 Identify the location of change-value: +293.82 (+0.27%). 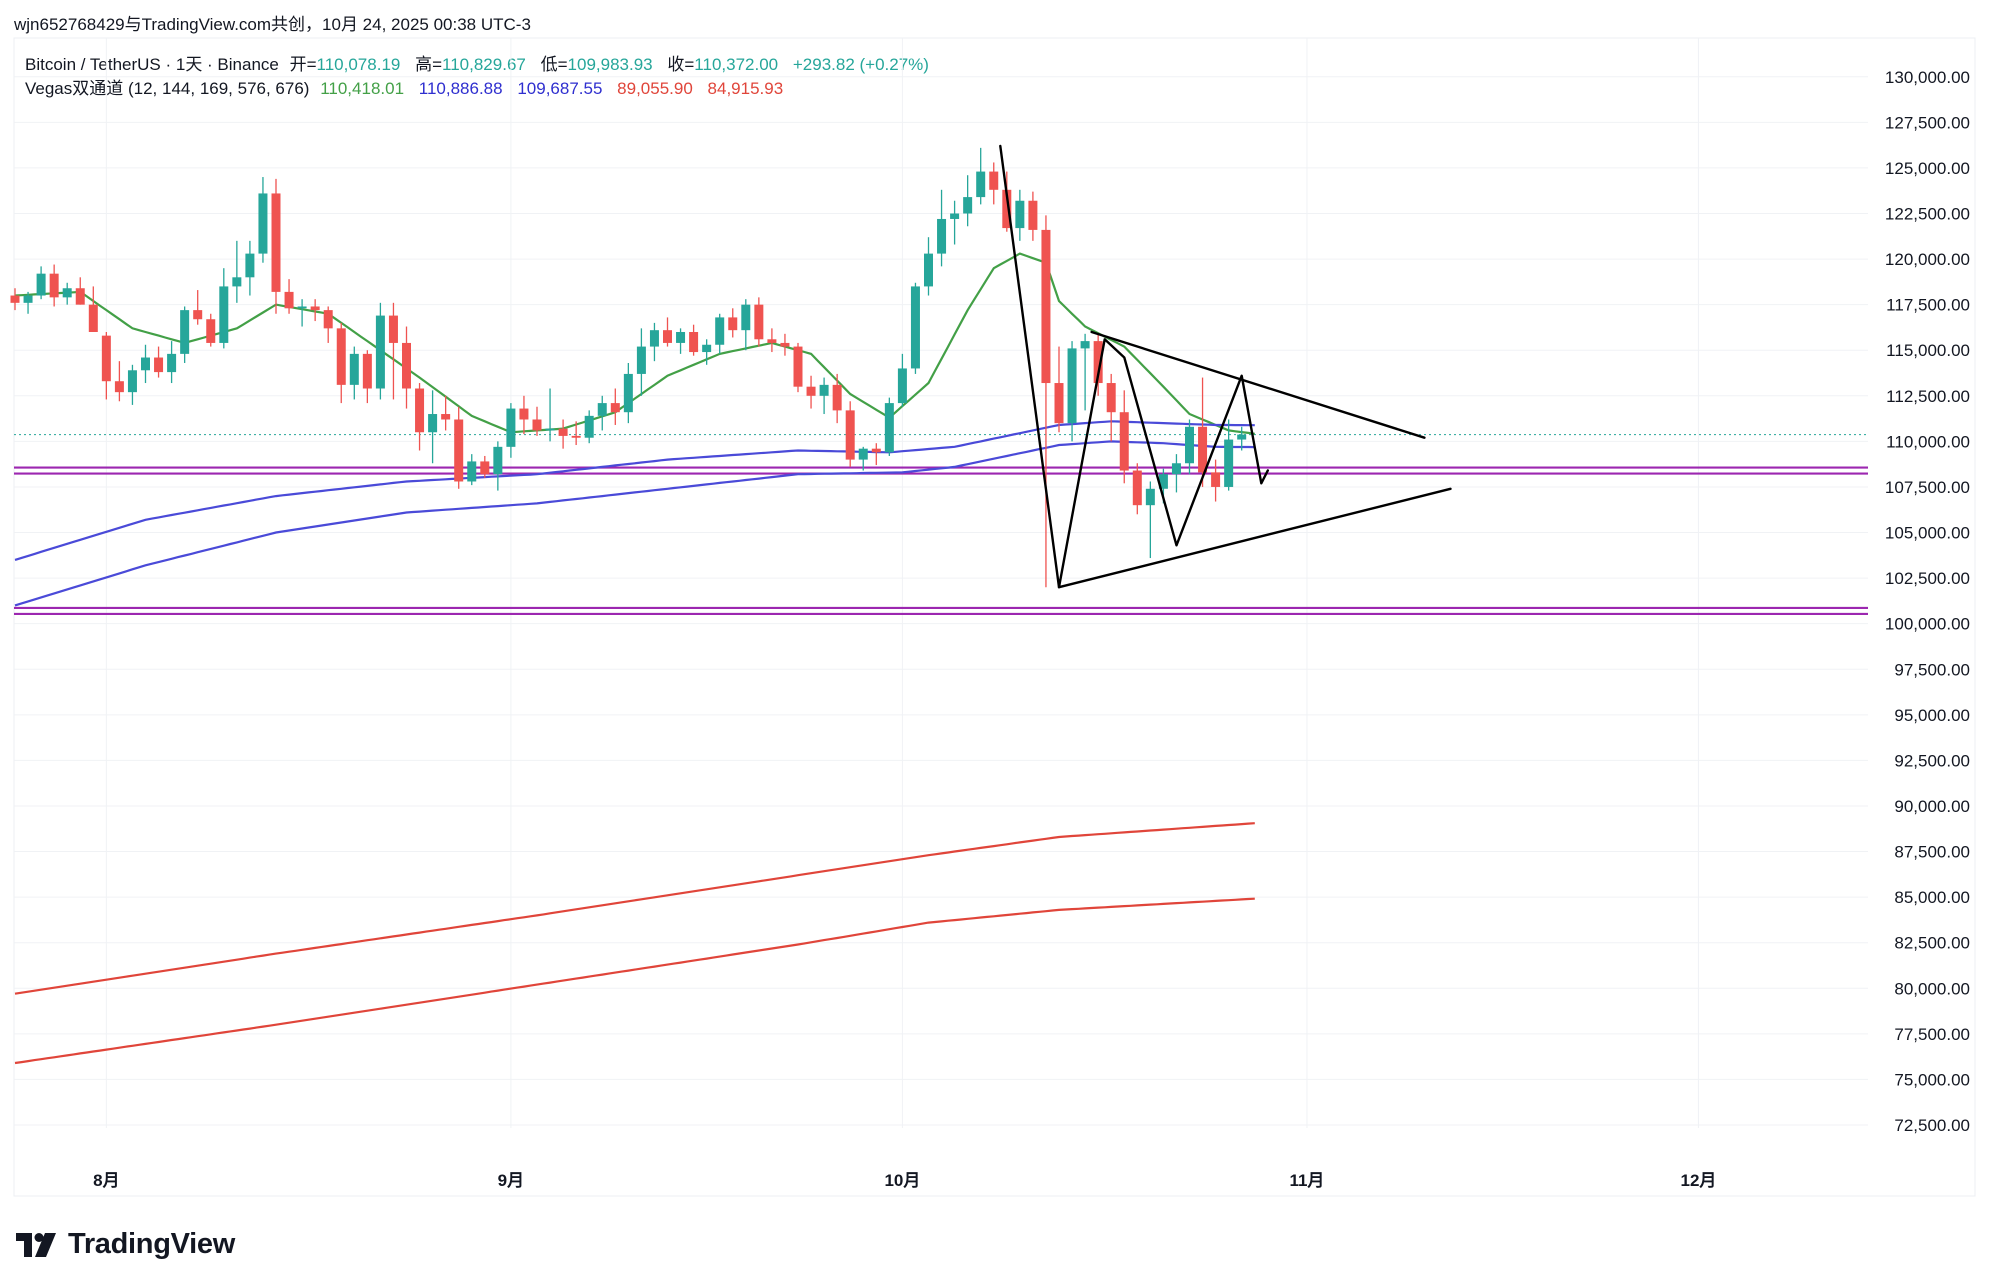
(860, 64).